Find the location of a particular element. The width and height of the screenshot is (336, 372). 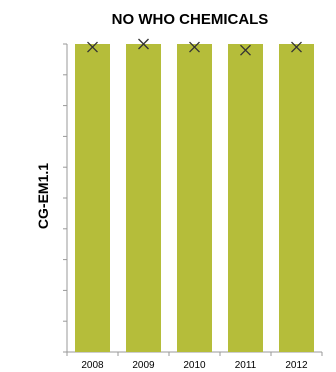

y-axis-label: CG-EM1.1 is located at coordinates (43, 196).